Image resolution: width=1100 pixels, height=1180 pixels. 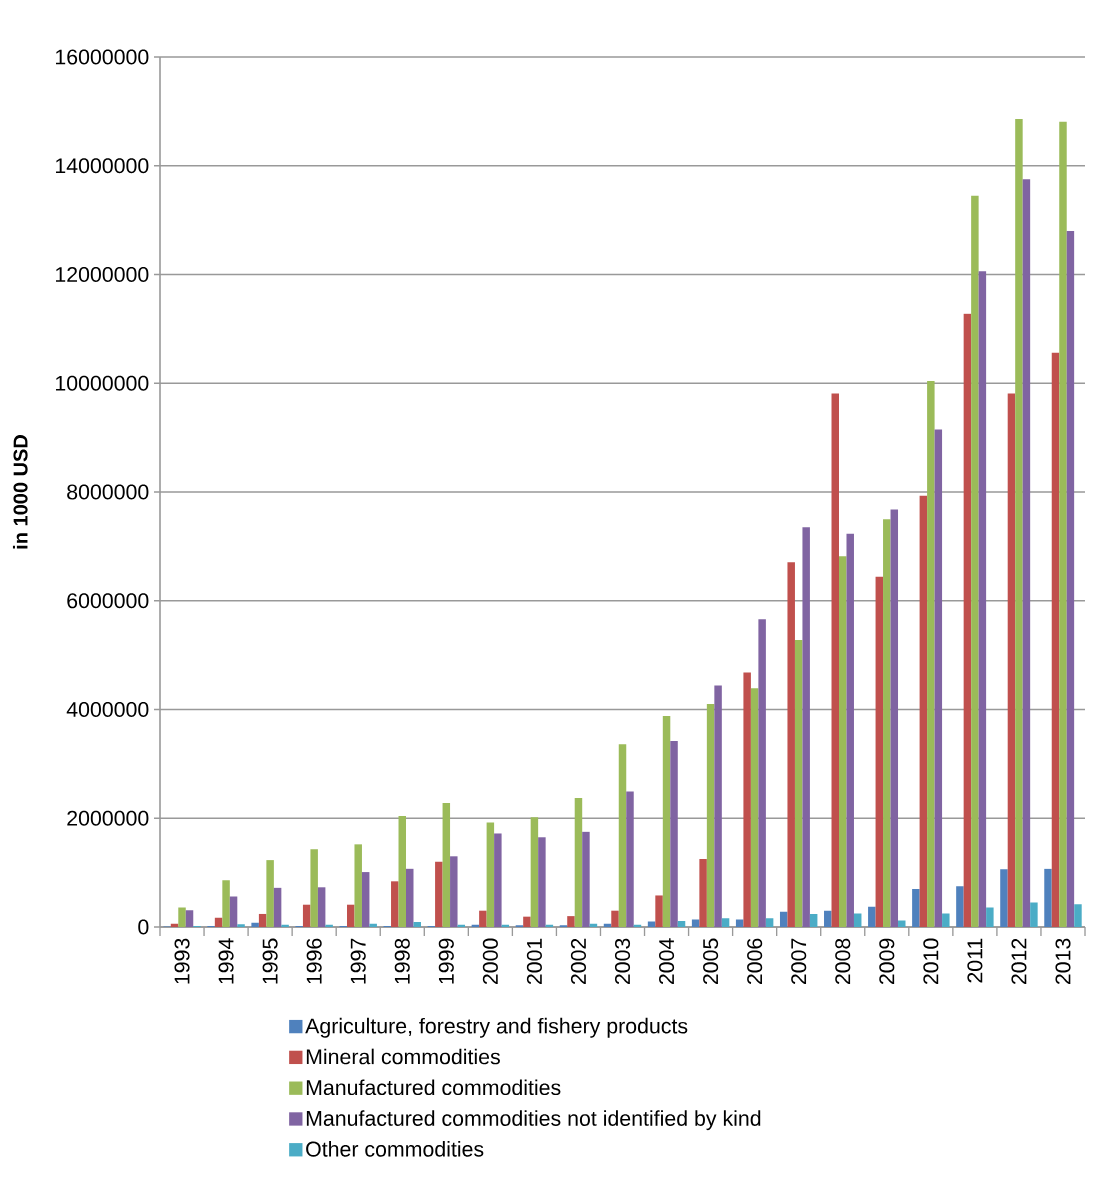 I want to click on x-tick-label: 2005, so click(x=711, y=961).